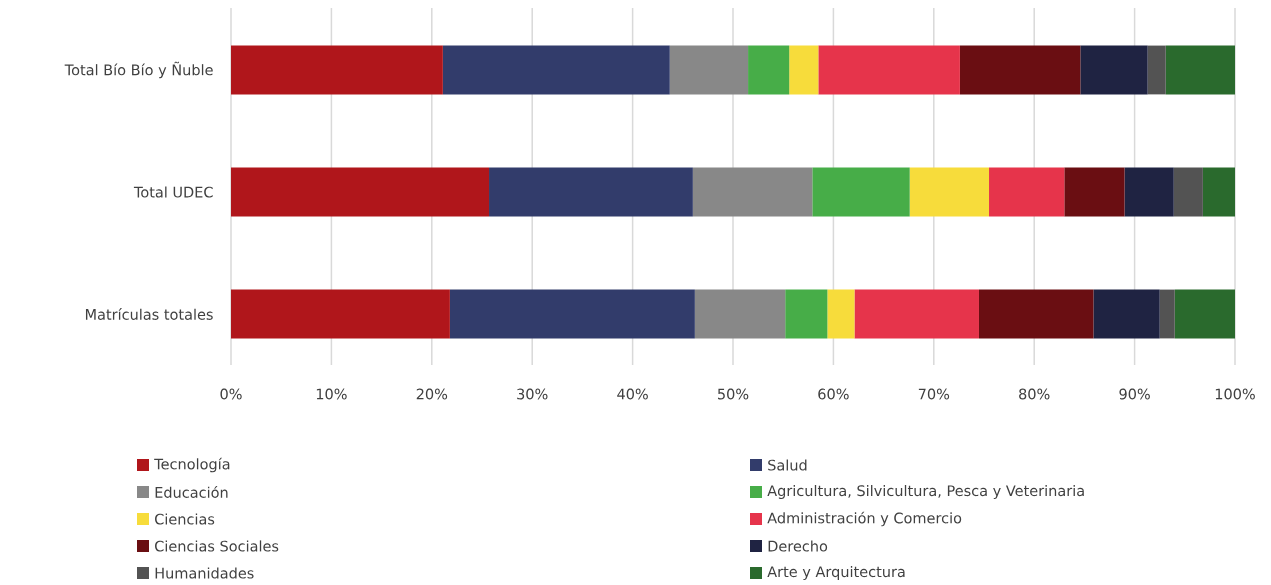 The height and width of the screenshot is (585, 1271). What do you see at coordinates (934, 394) in the screenshot?
I see `x-tick-label: 70%` at bounding box center [934, 394].